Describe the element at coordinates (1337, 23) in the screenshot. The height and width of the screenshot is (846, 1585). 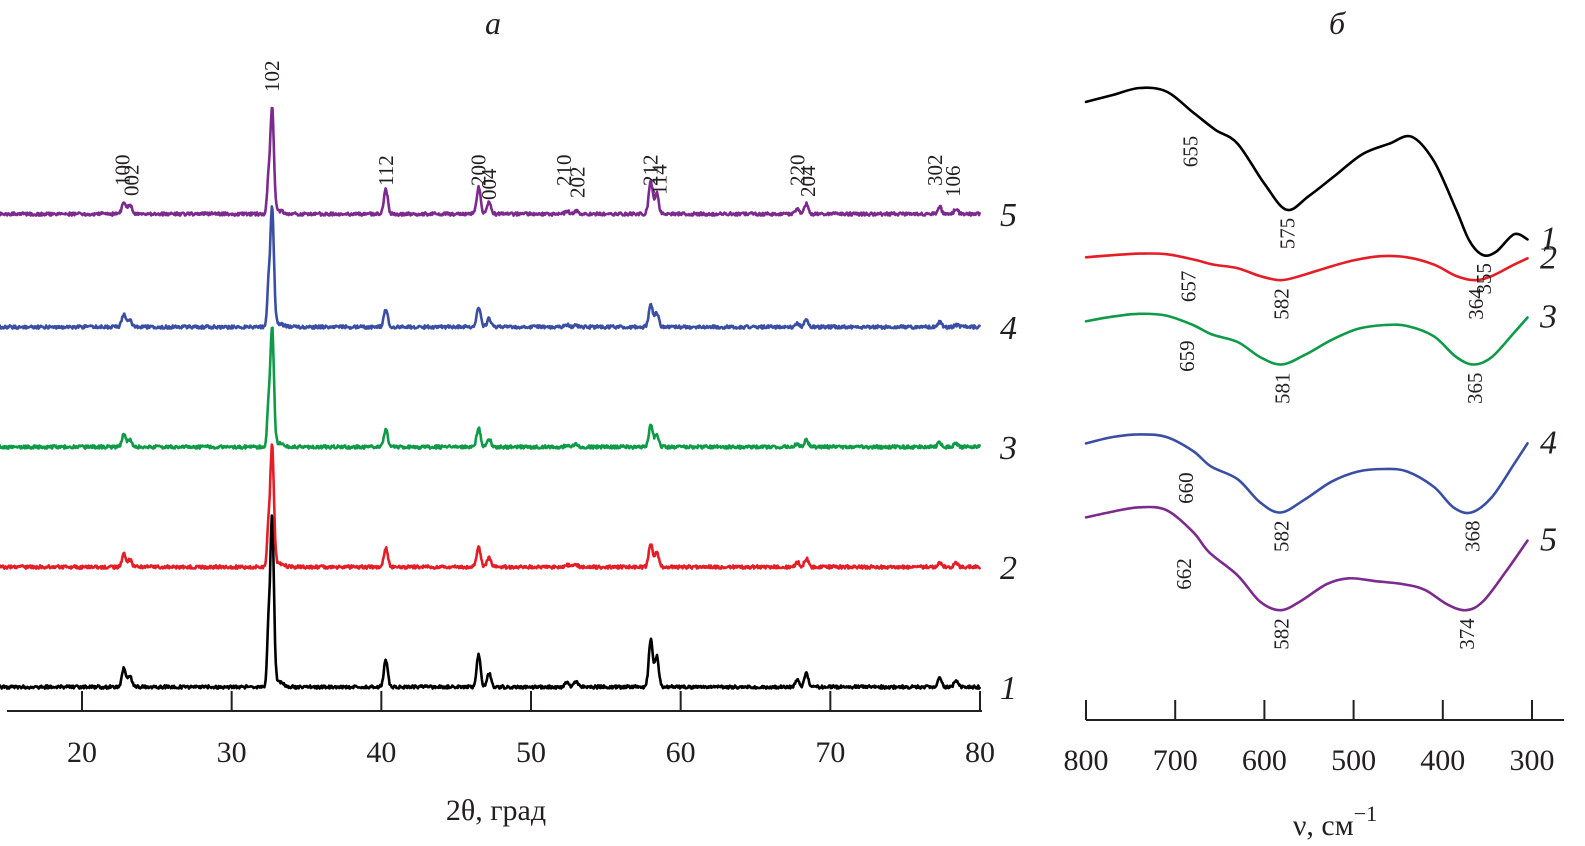
I see `panel-label-b: б` at that location.